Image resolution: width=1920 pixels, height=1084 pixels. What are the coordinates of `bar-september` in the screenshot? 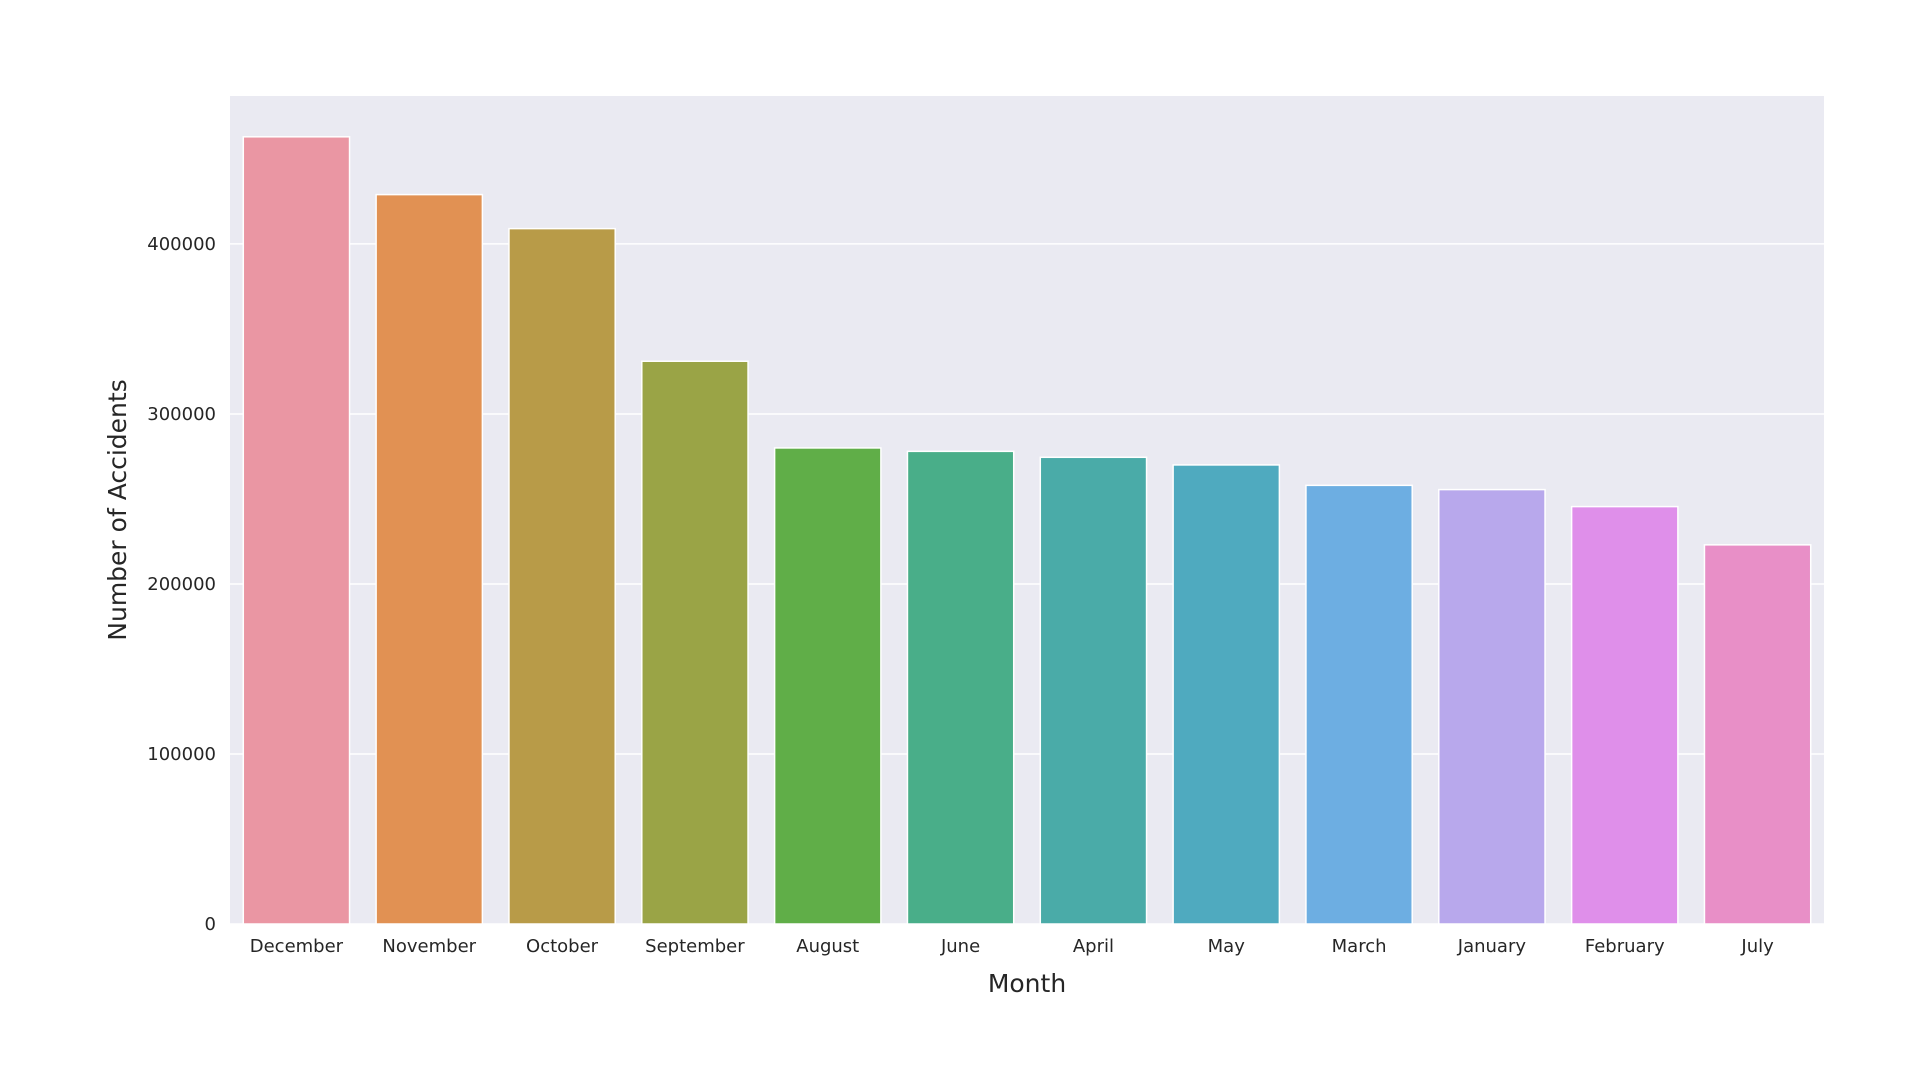 It's located at (695, 642).